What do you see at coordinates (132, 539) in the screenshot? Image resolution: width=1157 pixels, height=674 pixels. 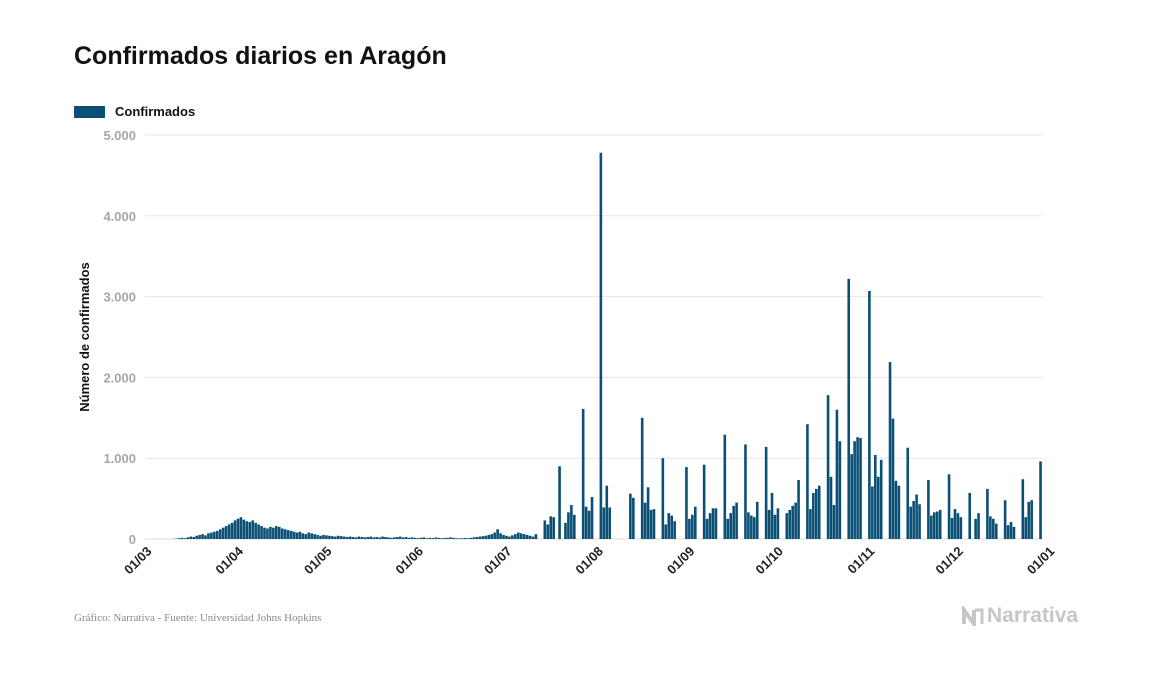 I see `y-tick-label: 0` at bounding box center [132, 539].